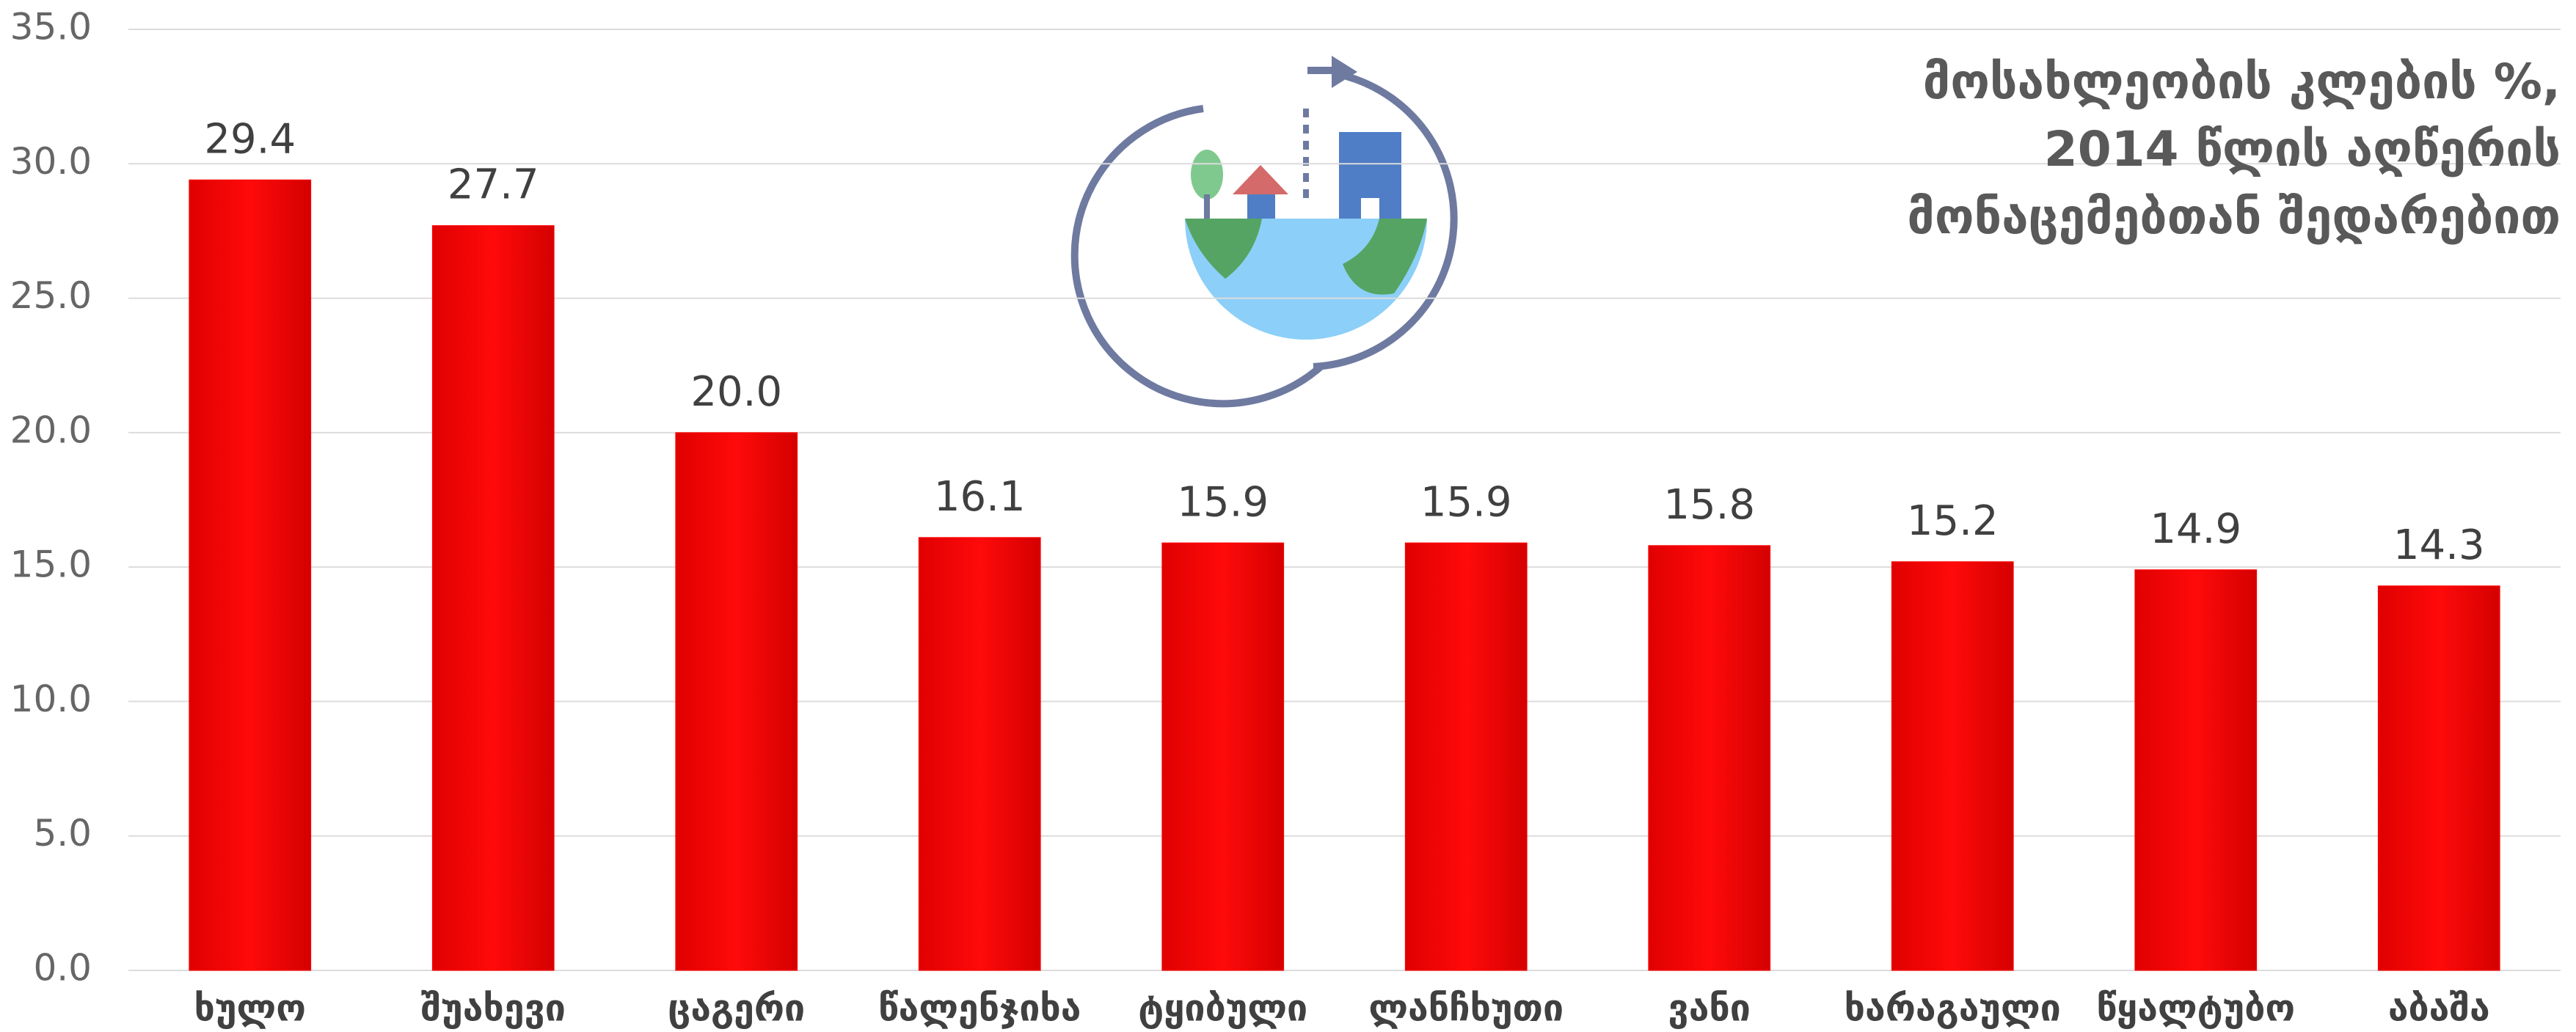 The width and height of the screenshot is (2576, 1032). Describe the element at coordinates (2196, 529) in the screenshot. I see `value-label: 14.9` at that location.